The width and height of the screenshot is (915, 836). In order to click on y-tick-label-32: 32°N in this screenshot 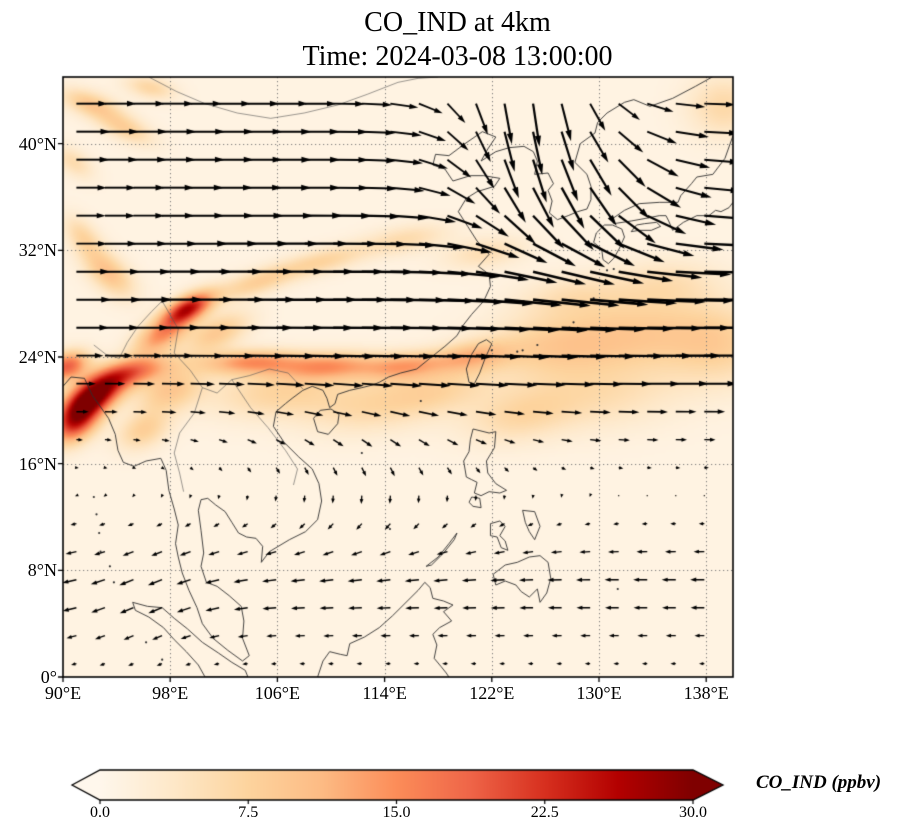, I will do `click(37, 250)`.